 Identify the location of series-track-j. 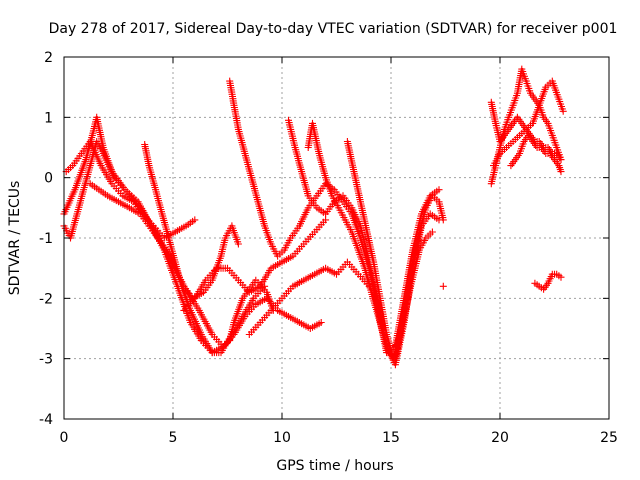
(255, 265).